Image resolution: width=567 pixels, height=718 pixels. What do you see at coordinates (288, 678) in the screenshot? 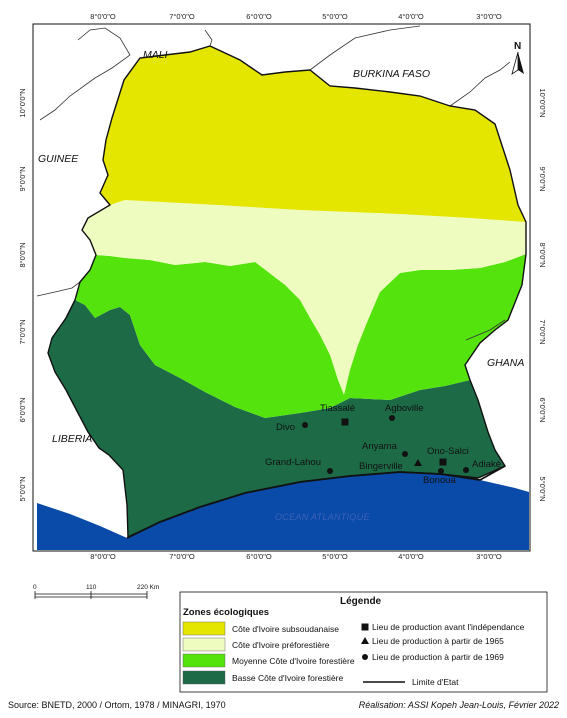
I see `legend-zone-label: Basse Côte d'Ivoire forestière` at bounding box center [288, 678].